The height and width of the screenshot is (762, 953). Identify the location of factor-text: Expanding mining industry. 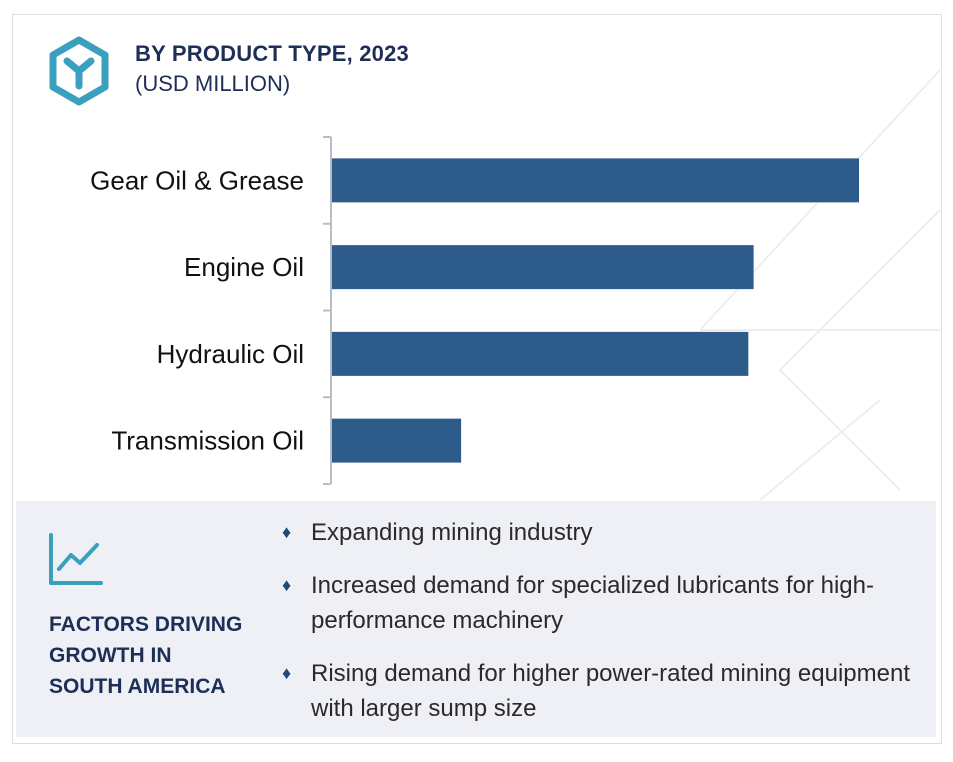
(452, 532).